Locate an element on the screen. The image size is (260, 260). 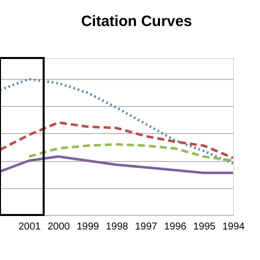
x-tick-label: 2001 is located at coordinates (30, 227).